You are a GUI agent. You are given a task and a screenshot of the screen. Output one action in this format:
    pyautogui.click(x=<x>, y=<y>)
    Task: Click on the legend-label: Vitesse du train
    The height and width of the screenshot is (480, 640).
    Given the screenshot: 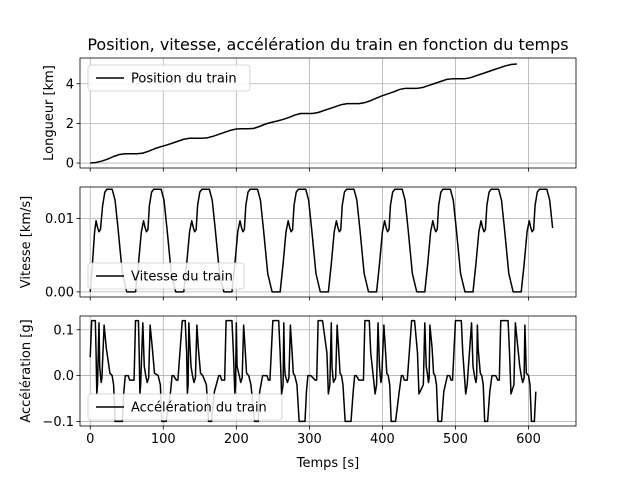 What is the action you would take?
    pyautogui.click(x=182, y=277)
    